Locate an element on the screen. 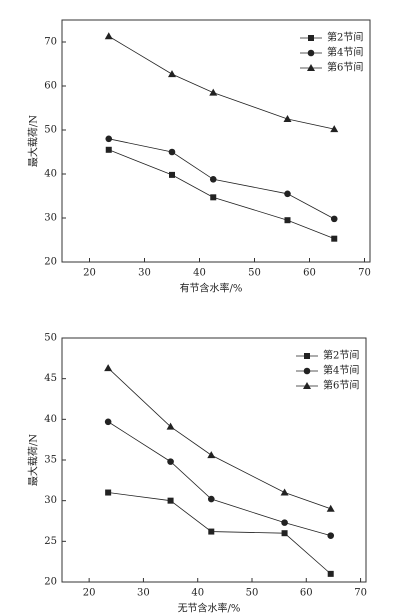 The image size is (413, 614). y-tick-label: 60 is located at coordinates (50, 86).